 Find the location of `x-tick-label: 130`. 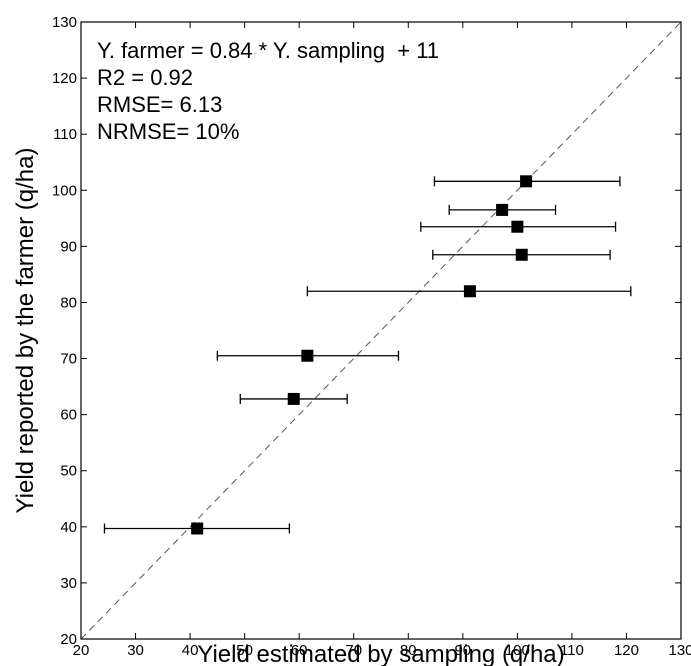

x-tick-label: 130 is located at coordinates (679, 650).